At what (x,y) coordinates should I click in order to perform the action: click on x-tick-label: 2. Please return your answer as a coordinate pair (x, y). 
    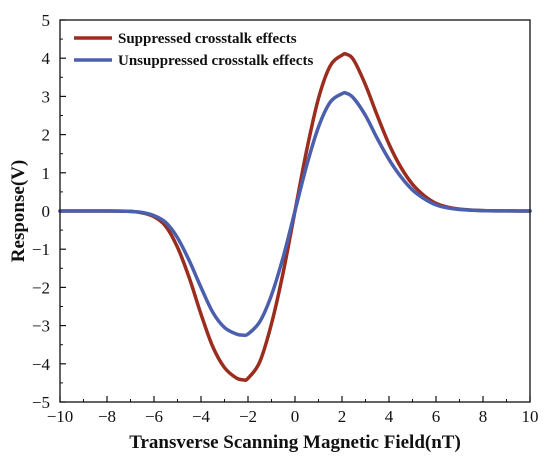
    Looking at the image, I should click on (342, 416).